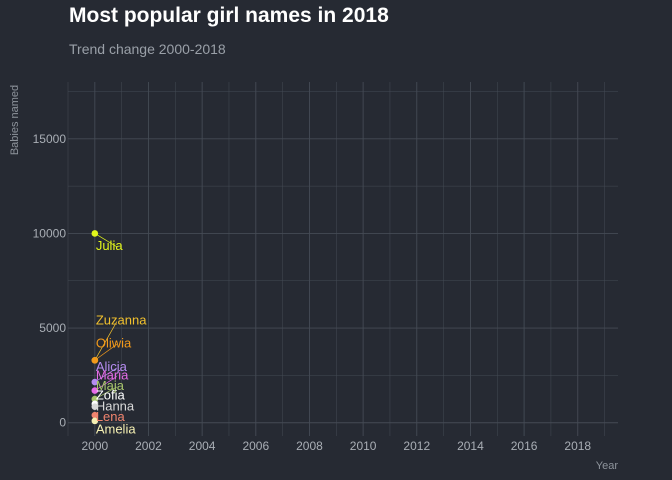 This screenshot has height=480, width=672. I want to click on x-tick-label: 2008, so click(309, 446).